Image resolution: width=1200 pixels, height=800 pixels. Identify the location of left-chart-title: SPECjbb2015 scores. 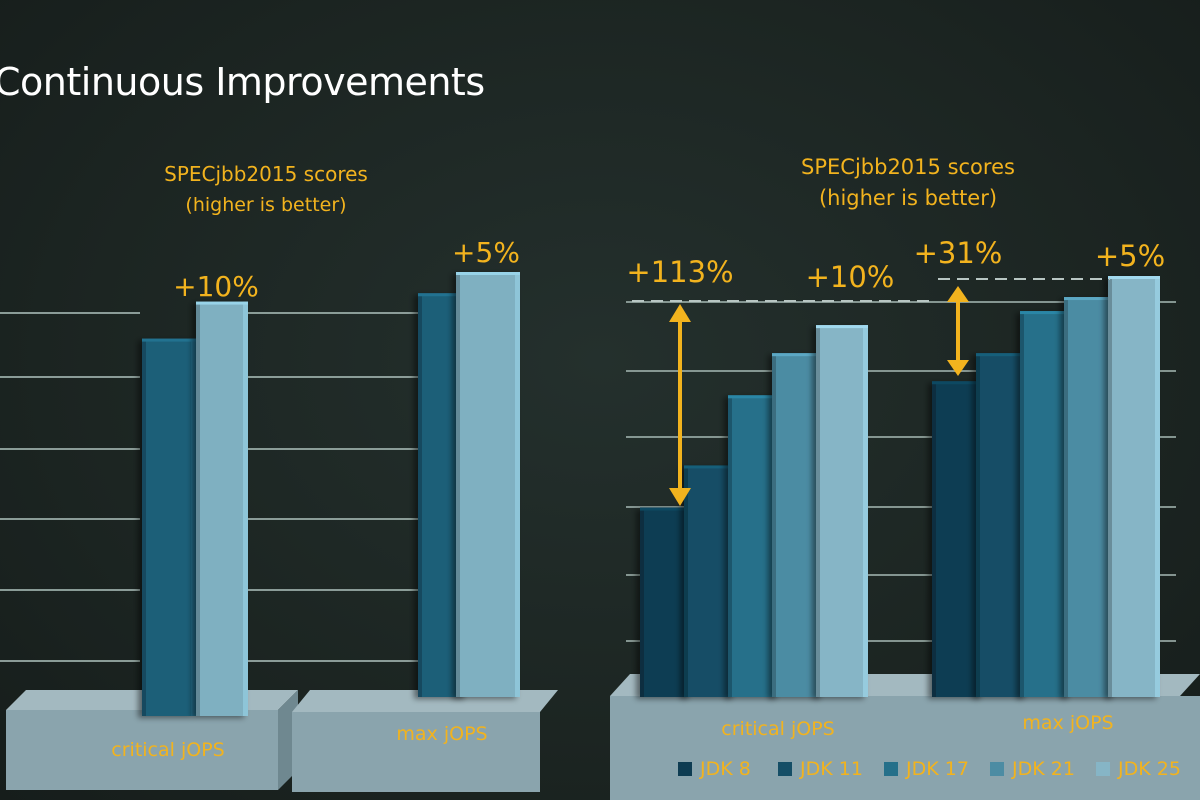
(266, 174).